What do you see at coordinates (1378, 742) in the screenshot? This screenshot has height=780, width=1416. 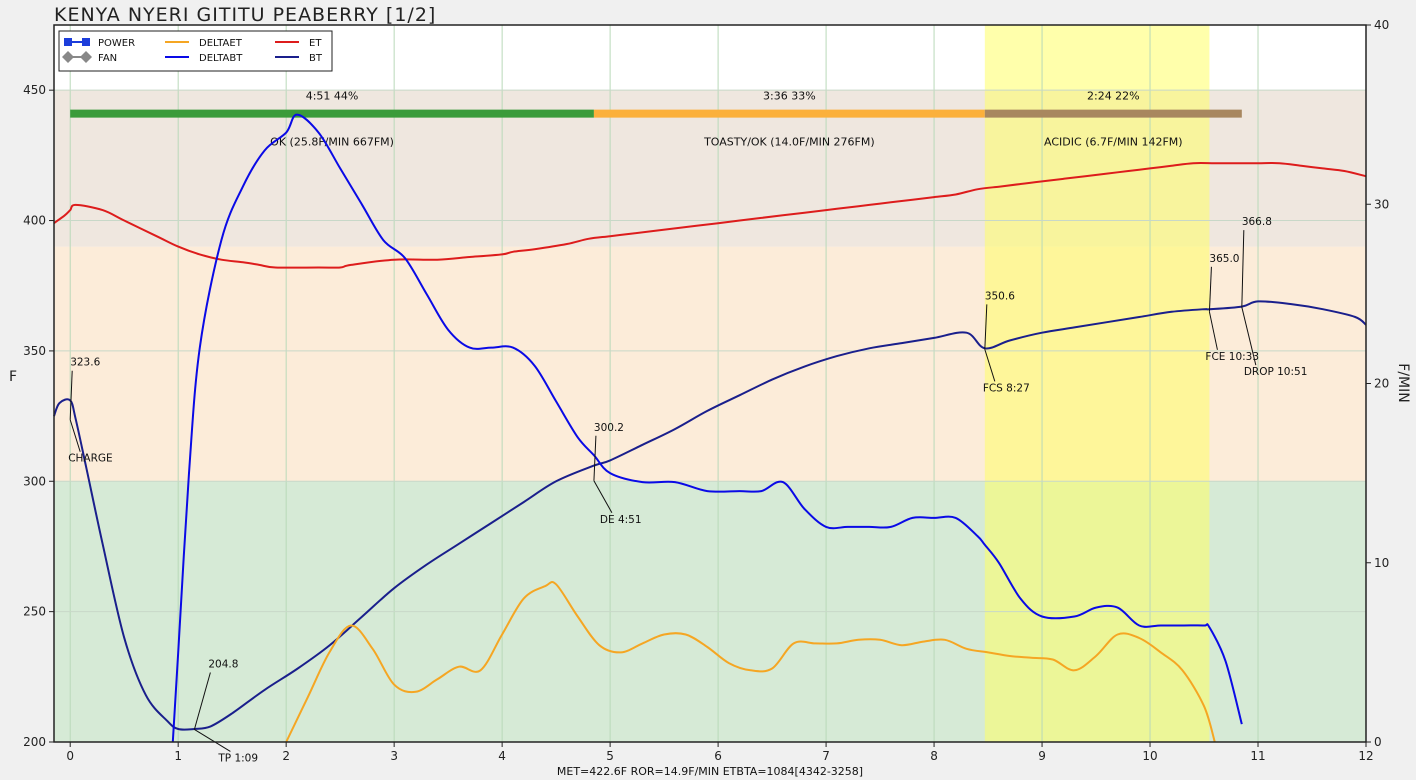 I see `y2-tick-label-0: 0` at bounding box center [1378, 742].